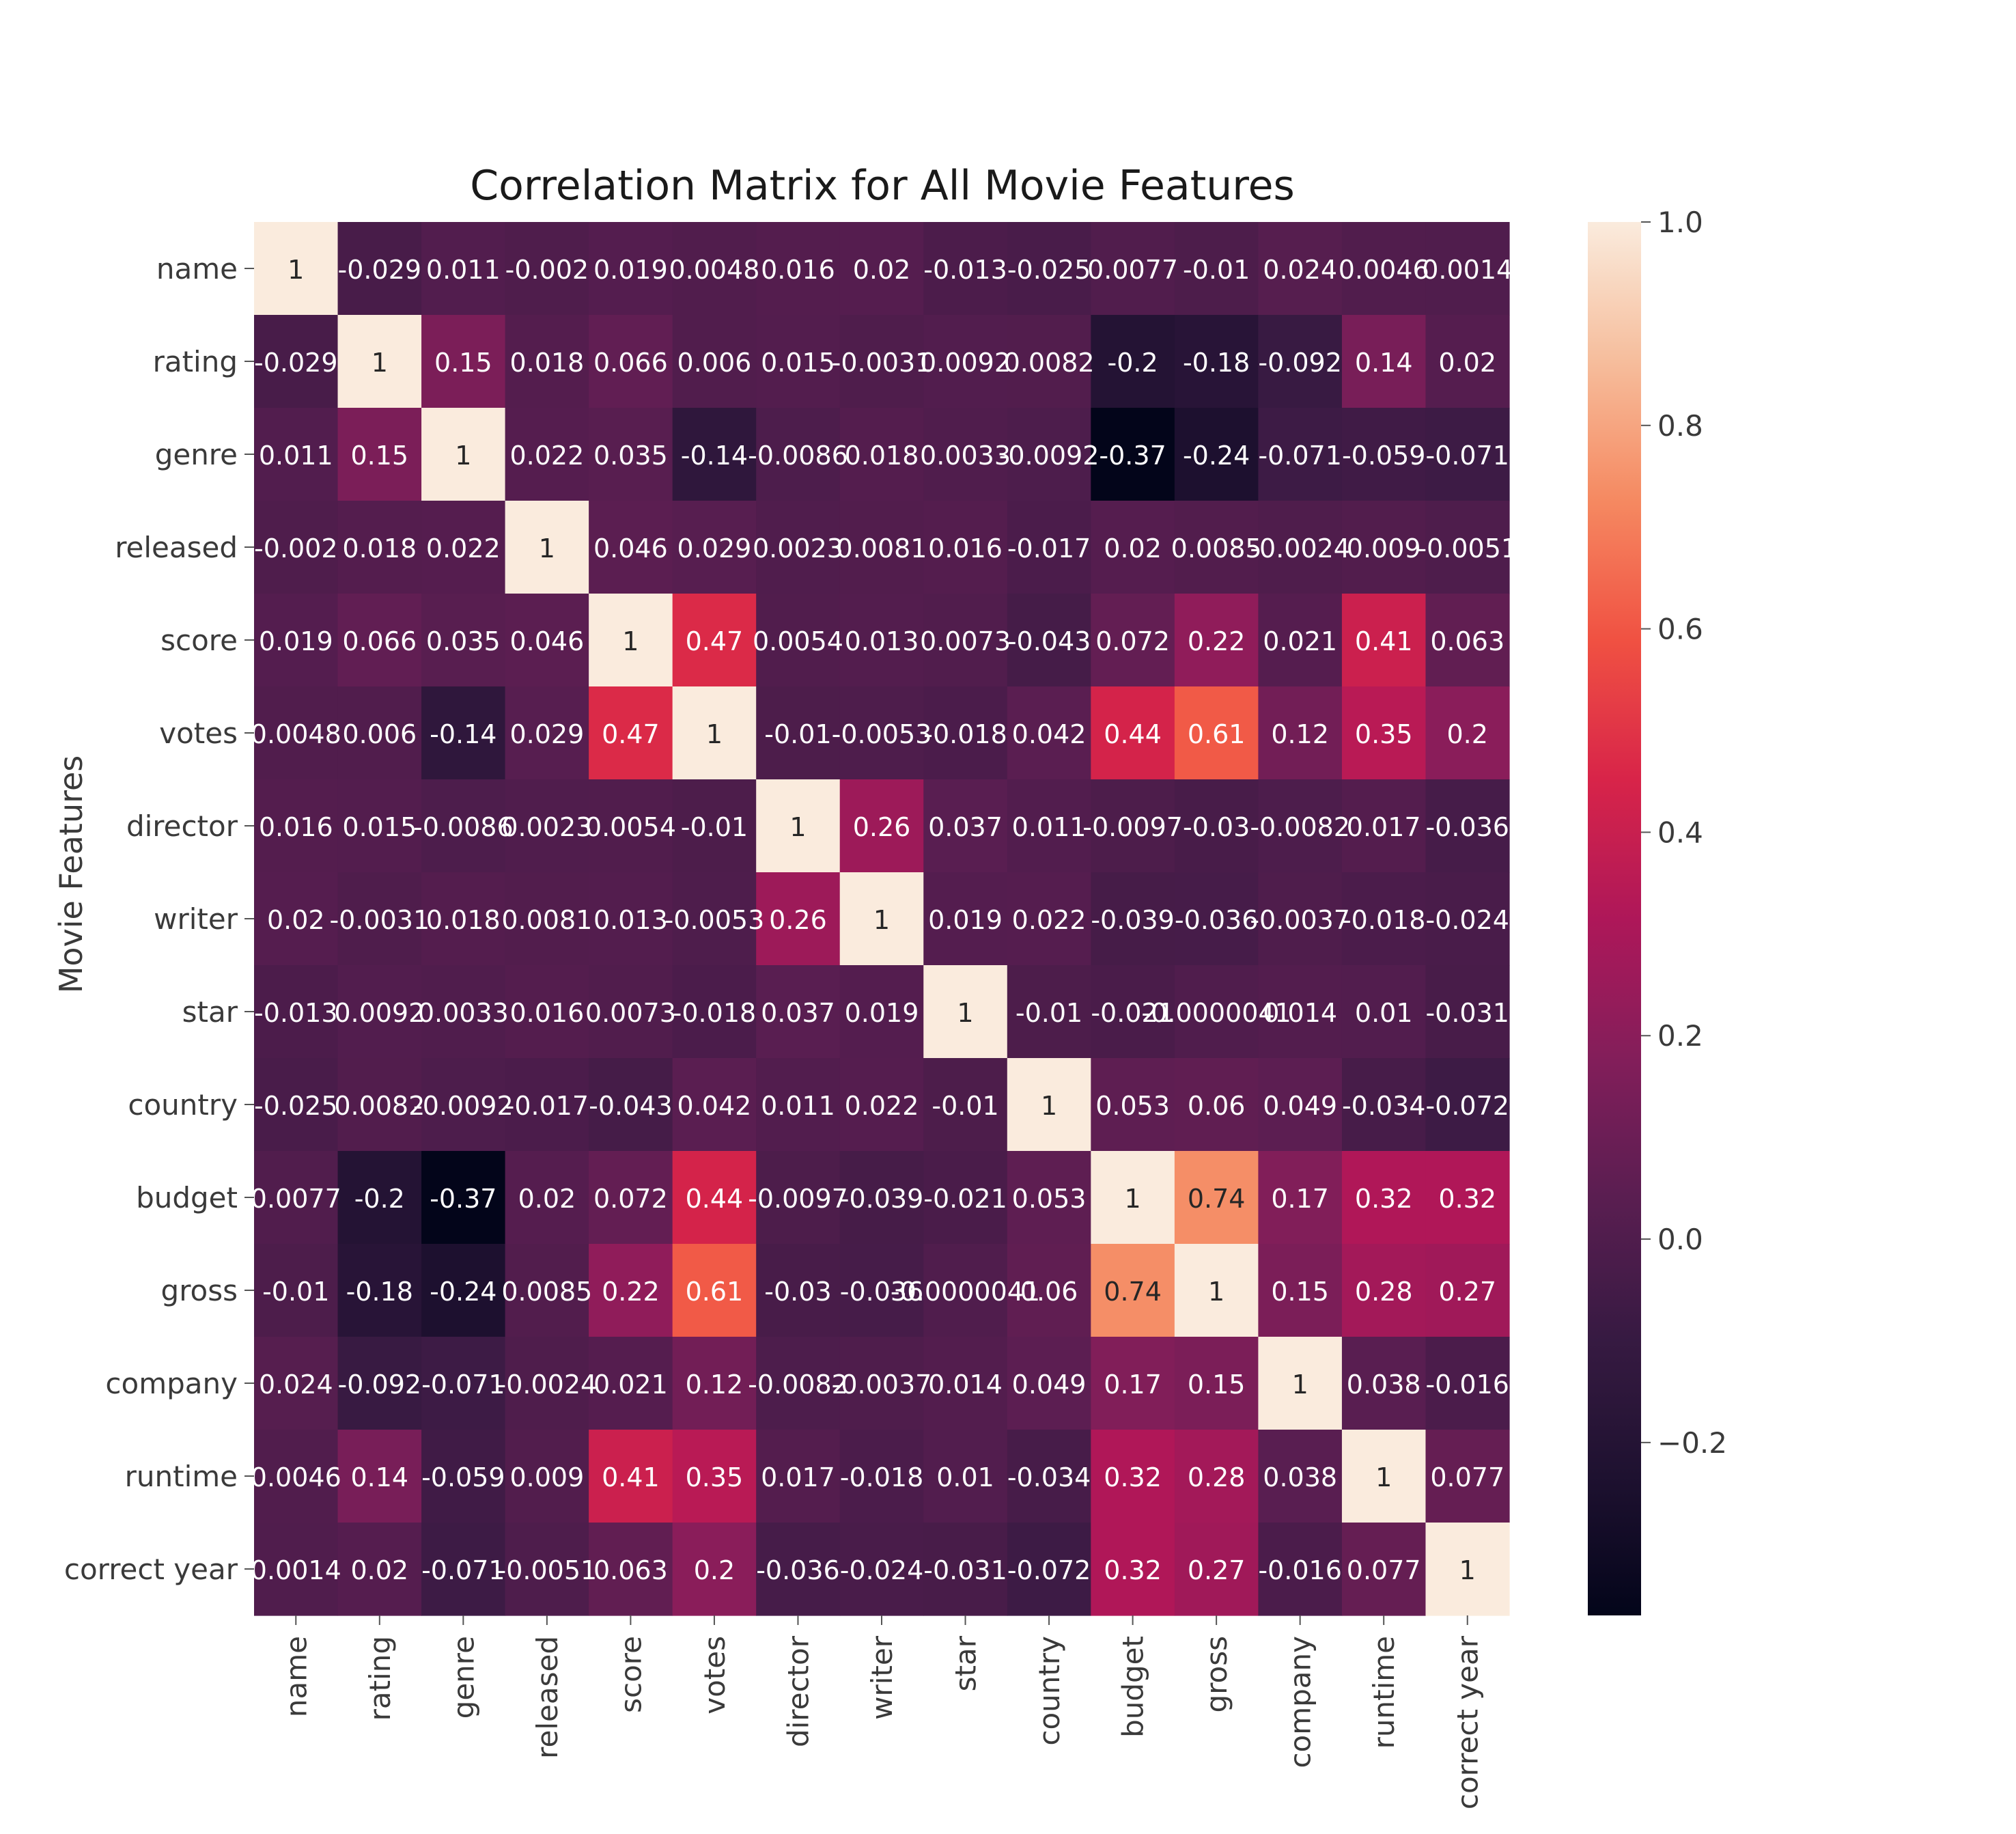 The image size is (2016, 1834). I want to click on cell-value-label: 0.0082, so click(1049, 363).